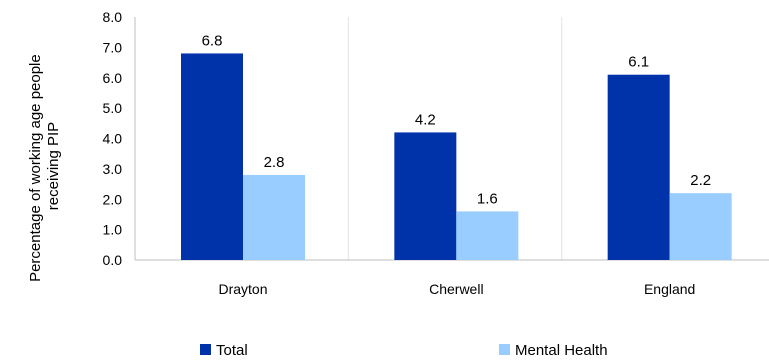 The width and height of the screenshot is (769, 360). What do you see at coordinates (504, 349) in the screenshot?
I see `legend-swatch-mental-health` at bounding box center [504, 349].